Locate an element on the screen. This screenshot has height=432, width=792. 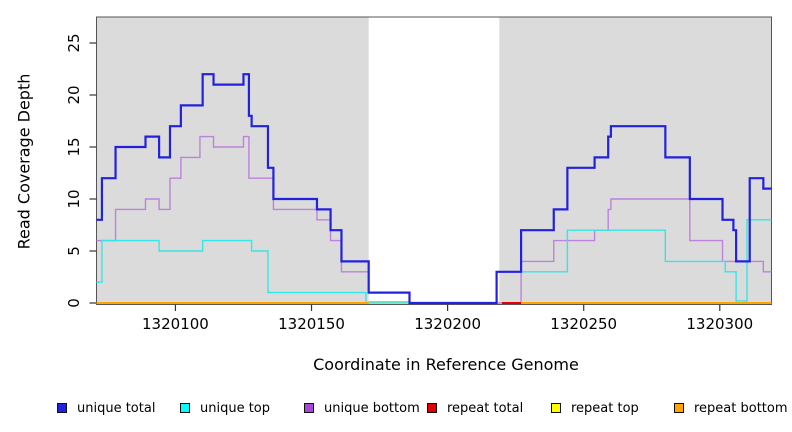
y-tick-label: 5 is located at coordinates (74, 251).